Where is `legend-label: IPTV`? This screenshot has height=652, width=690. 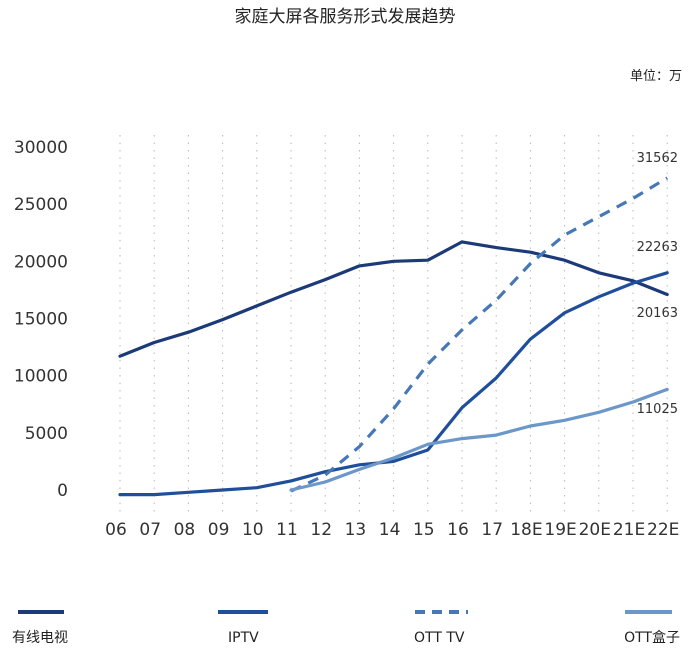
legend-label: IPTV is located at coordinates (243, 638).